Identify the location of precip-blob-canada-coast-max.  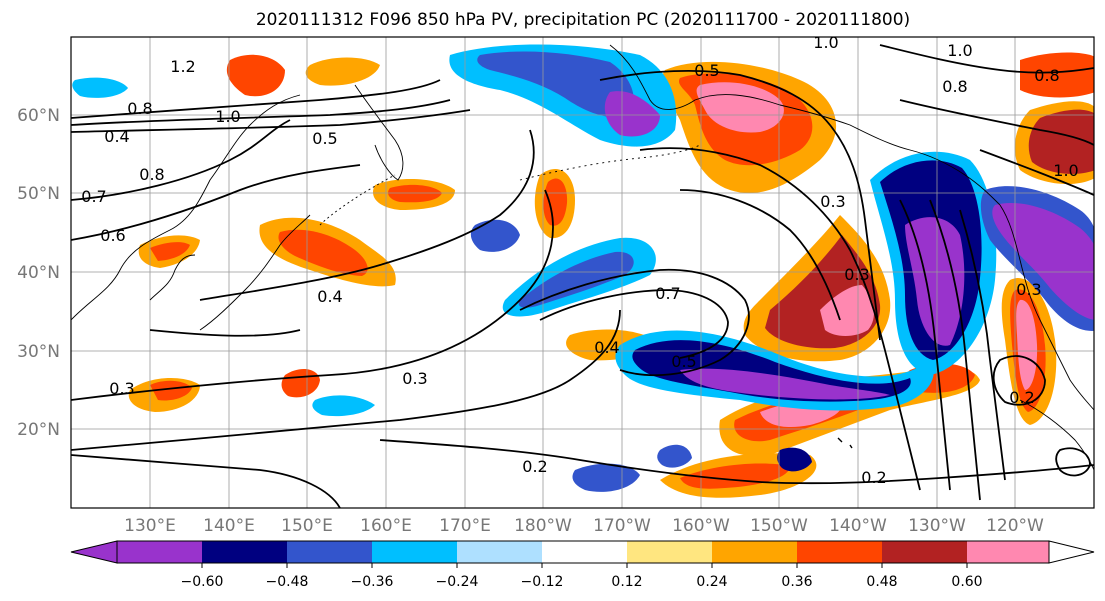
(1043, 261).